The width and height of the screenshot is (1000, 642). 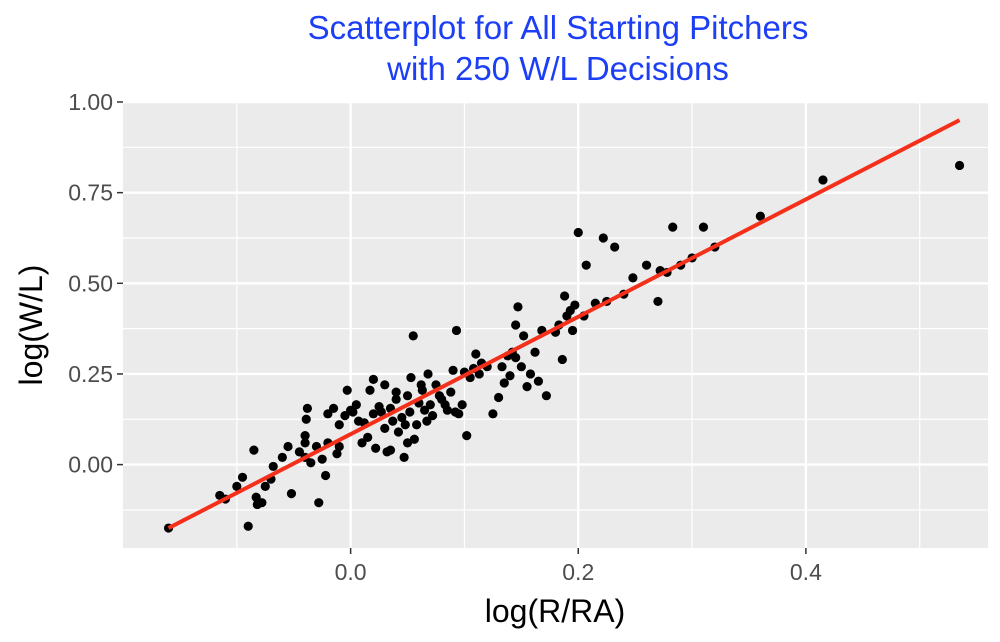 I want to click on y-tick-label: 0.00, so click(x=90, y=465).